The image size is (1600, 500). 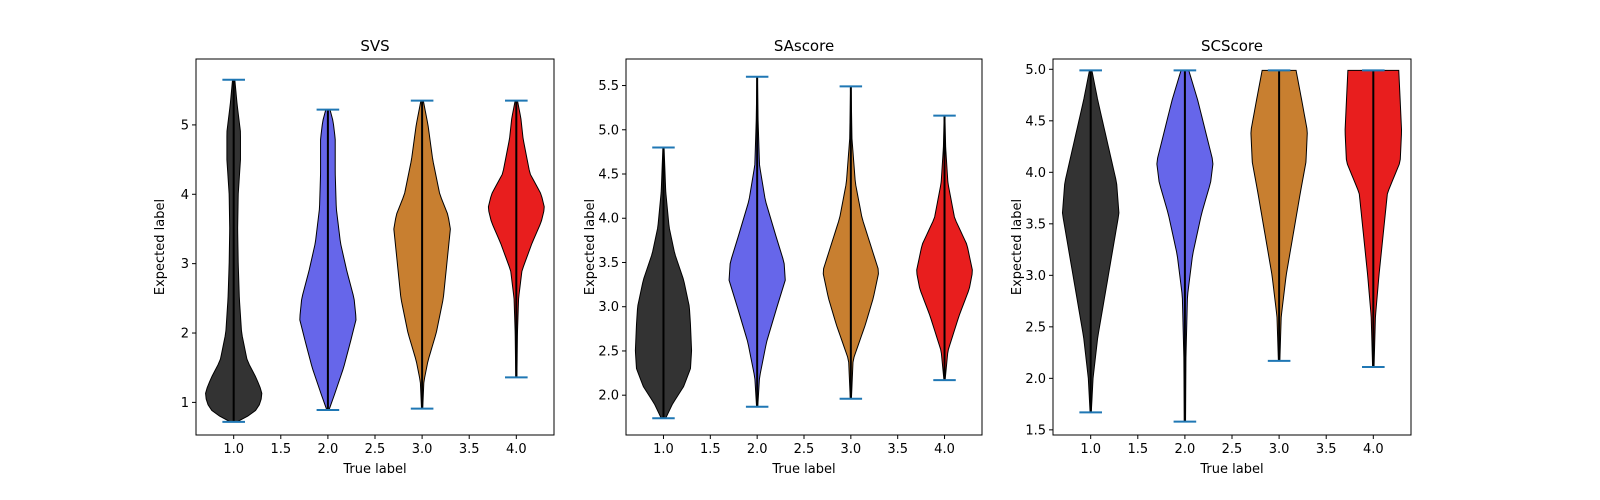 What do you see at coordinates (1035, 430) in the screenshot?
I see `y-tick-label: 1.5` at bounding box center [1035, 430].